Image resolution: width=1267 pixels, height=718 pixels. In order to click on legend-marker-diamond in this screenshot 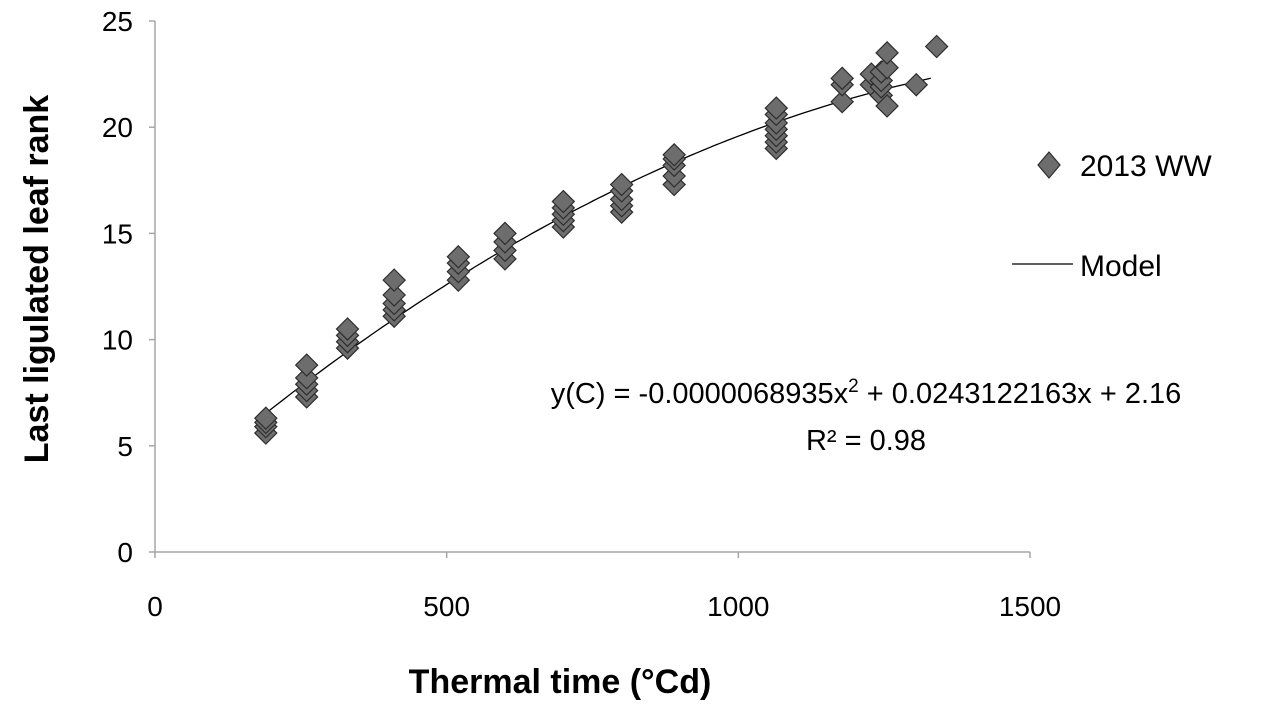, I will do `click(1049, 165)`.